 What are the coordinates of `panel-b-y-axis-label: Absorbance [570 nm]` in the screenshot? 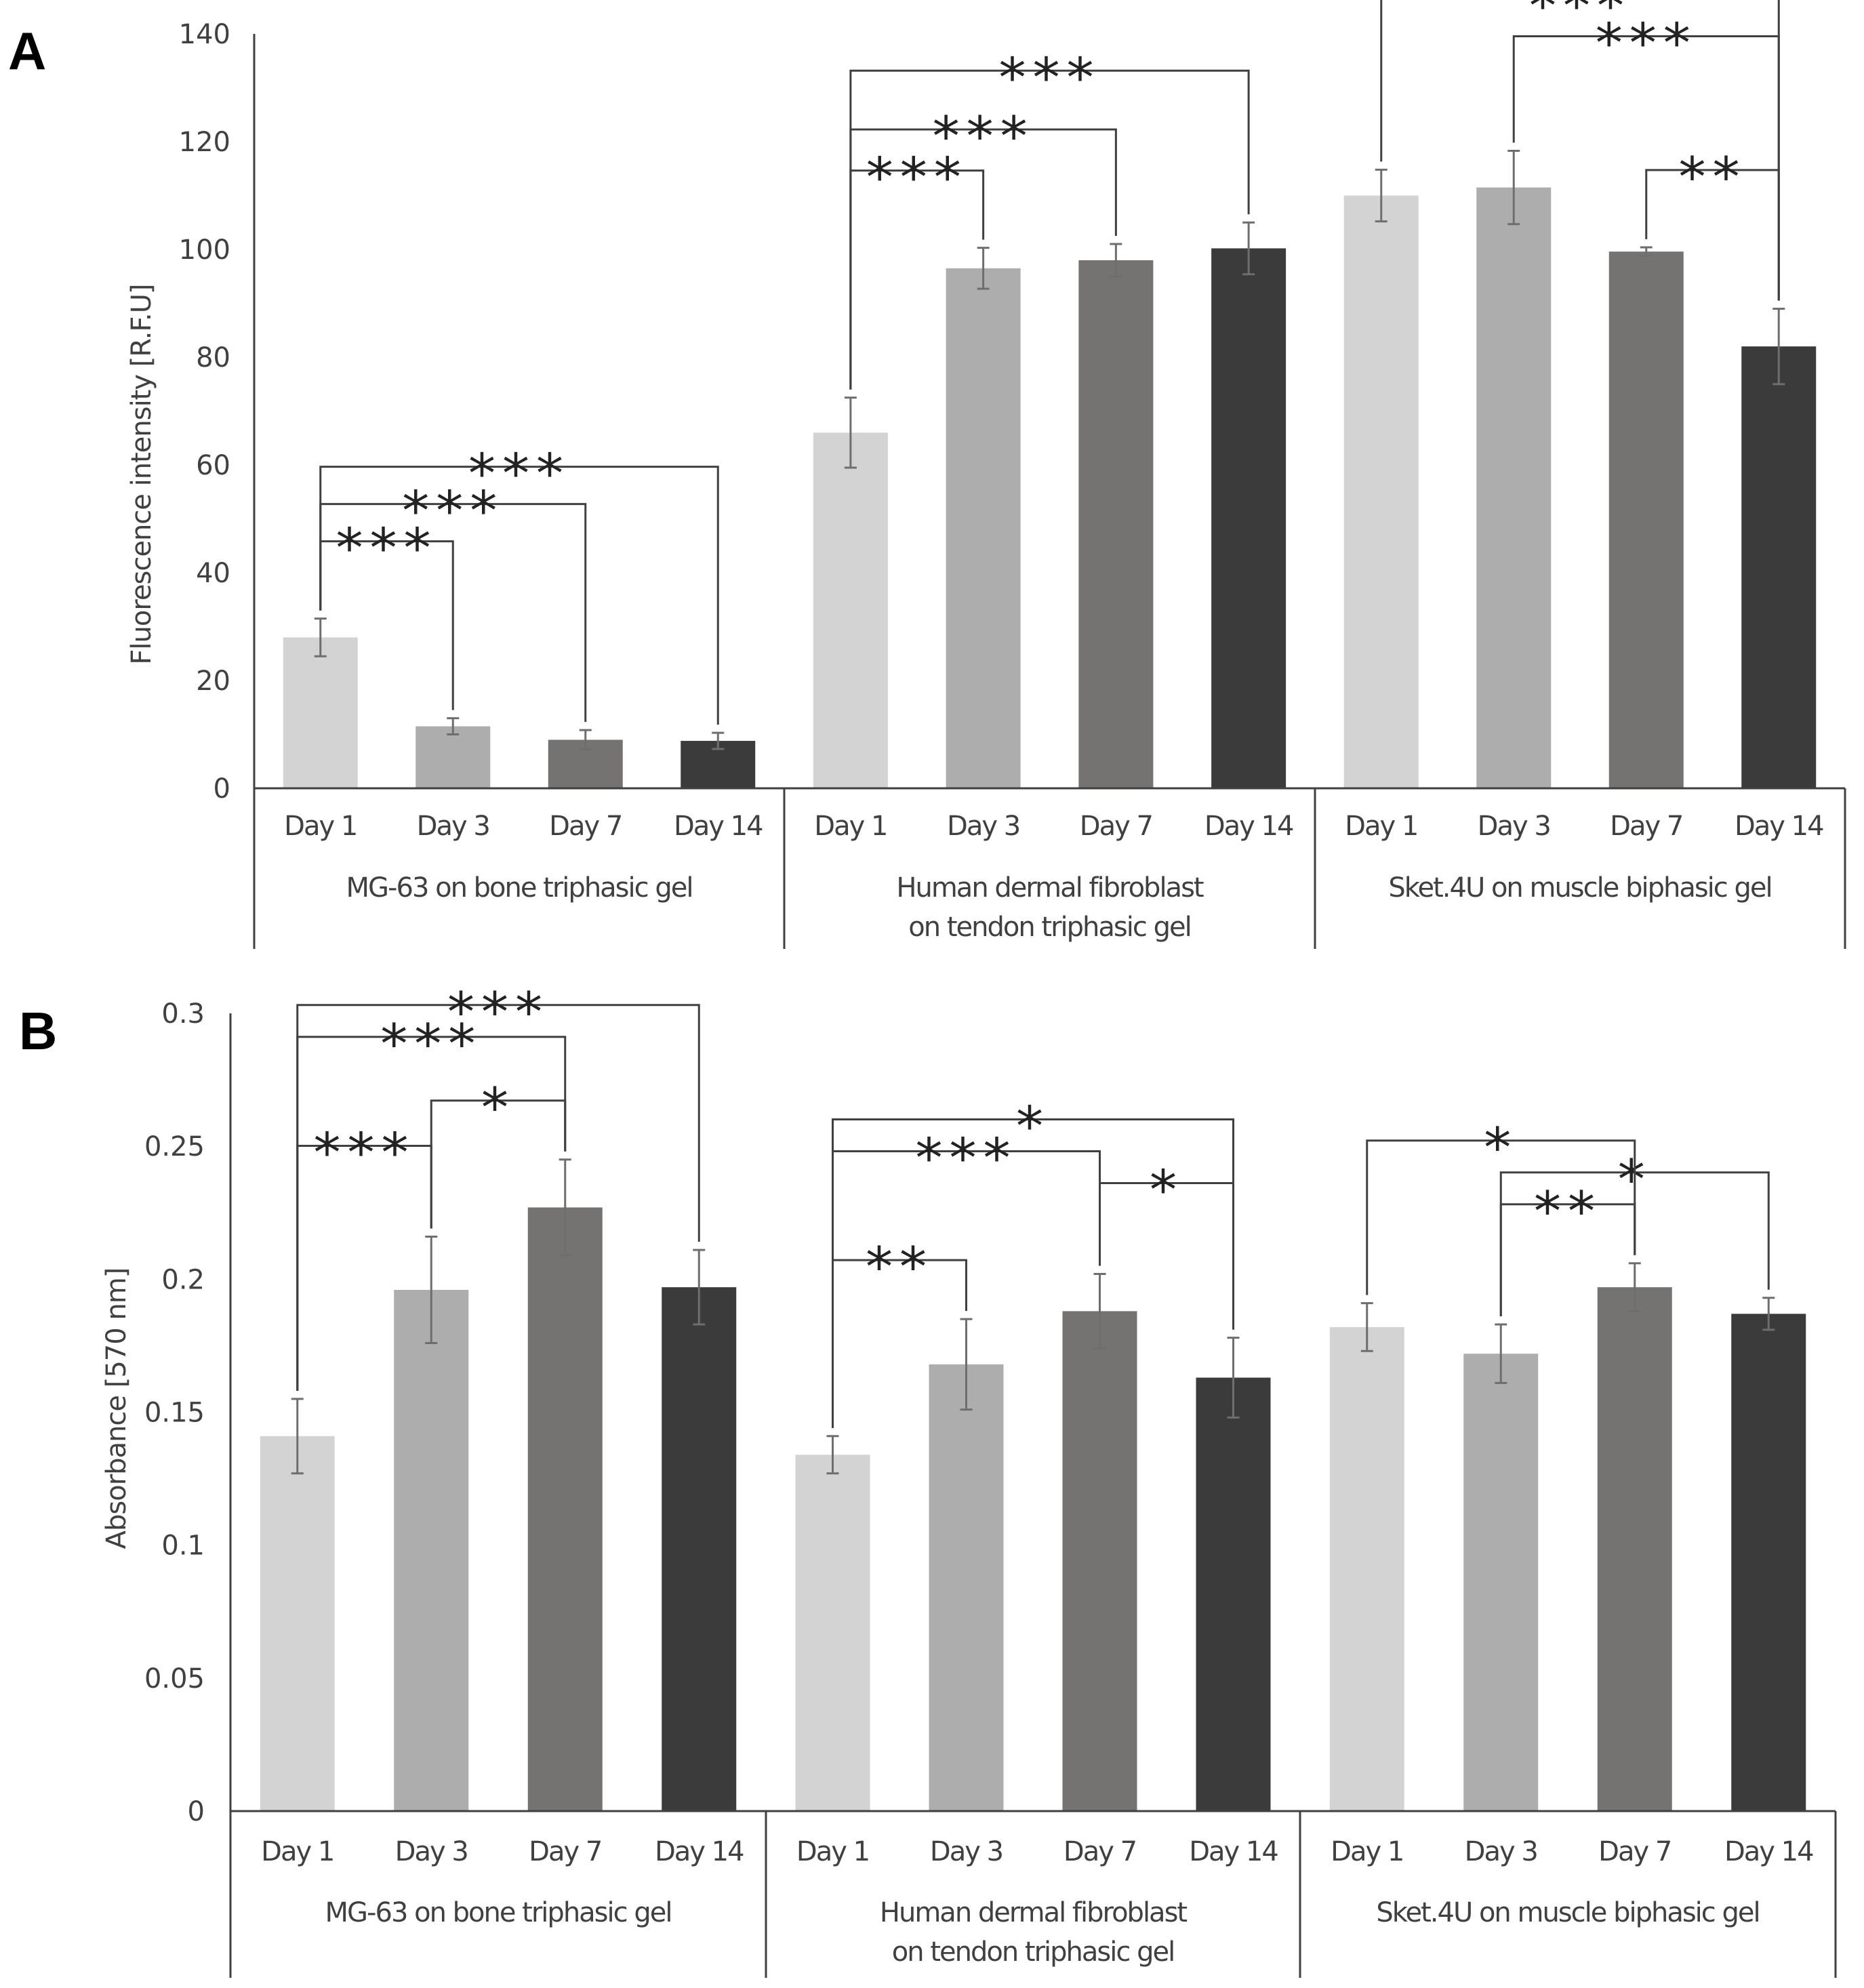 It's located at (116, 1408).